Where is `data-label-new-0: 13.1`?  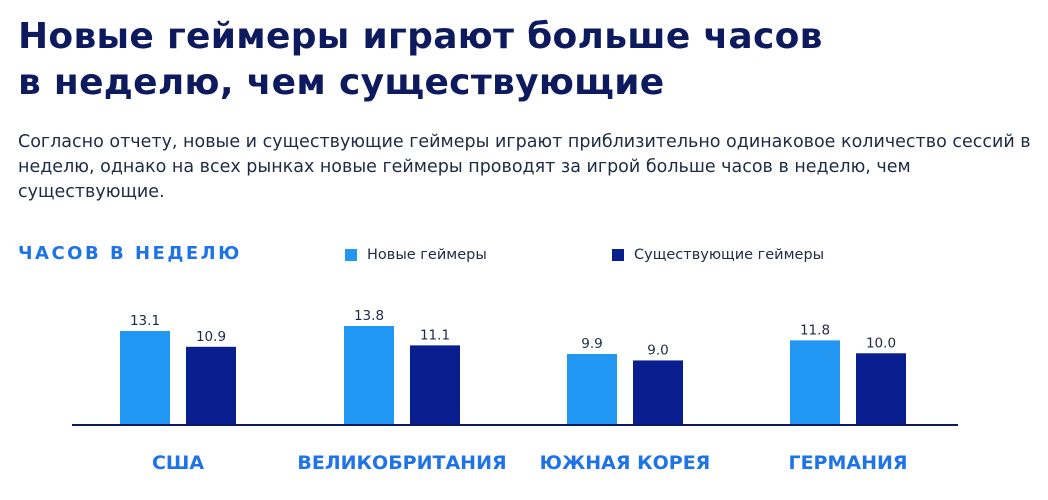 data-label-new-0: 13.1 is located at coordinates (145, 321).